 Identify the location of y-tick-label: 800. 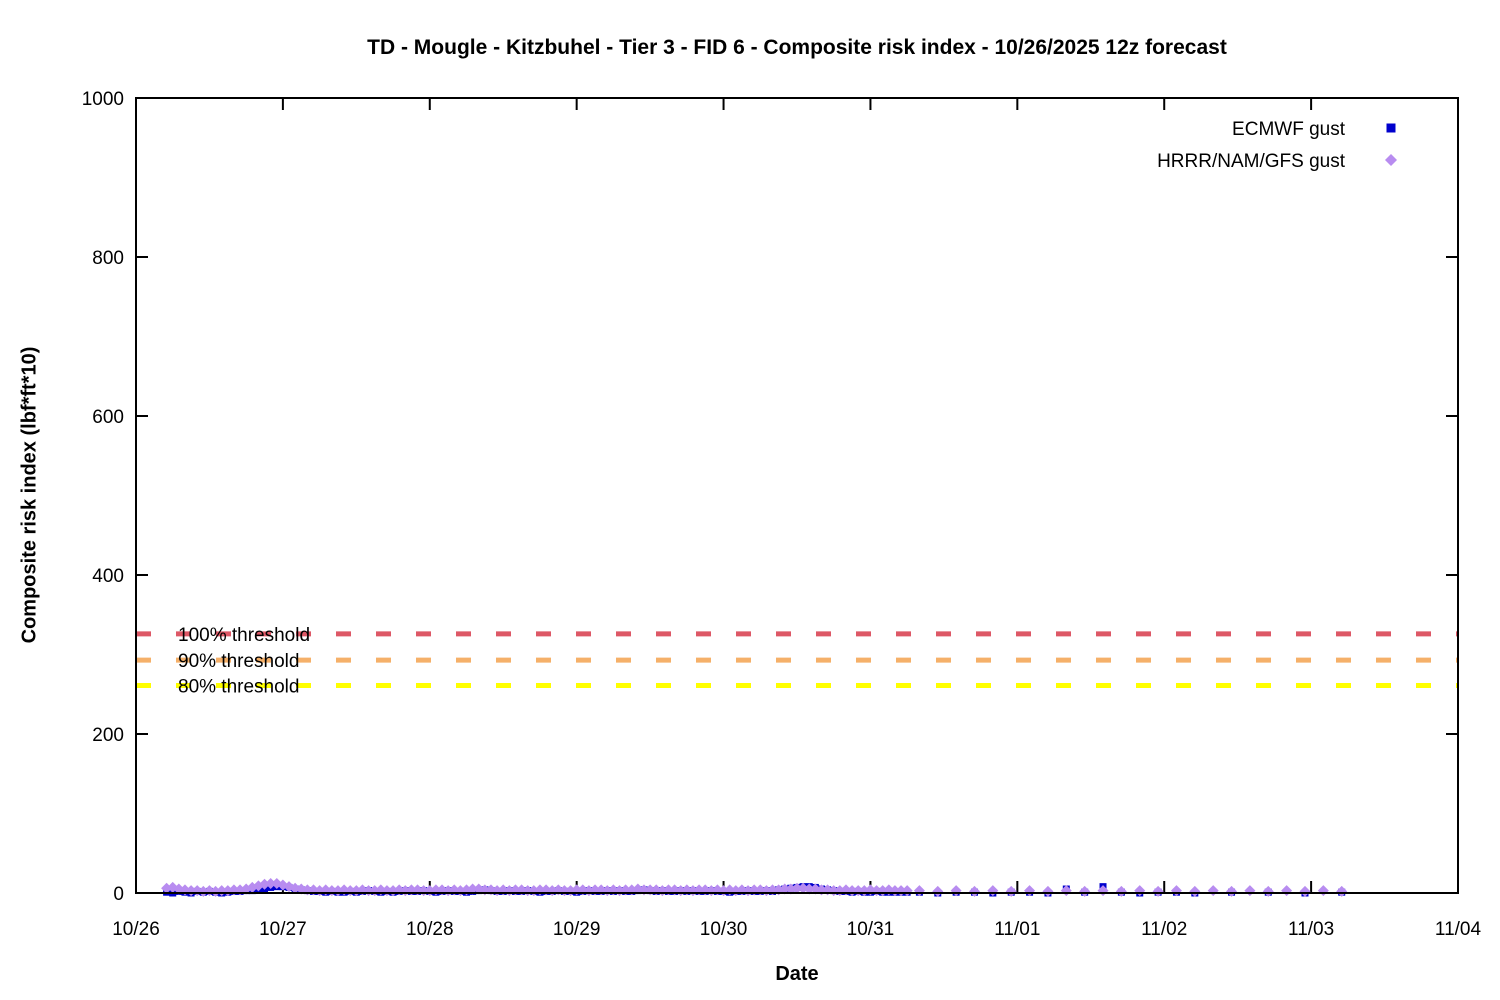
(108, 258).